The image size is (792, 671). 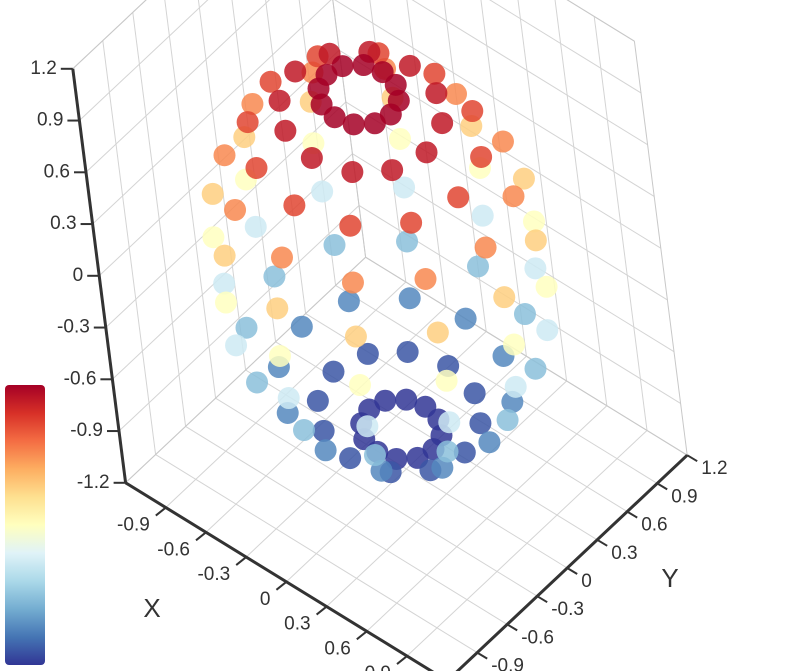 I want to click on y-tick-label: 0.6, so click(x=654, y=525).